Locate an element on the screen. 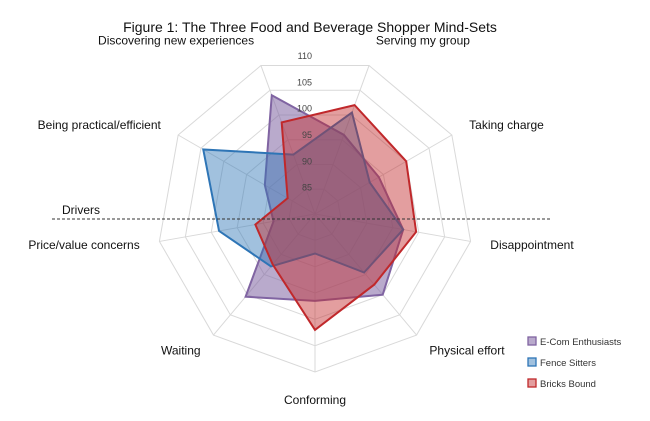 The height and width of the screenshot is (421, 650). tick-label-90: 90 is located at coordinates (307, 161).